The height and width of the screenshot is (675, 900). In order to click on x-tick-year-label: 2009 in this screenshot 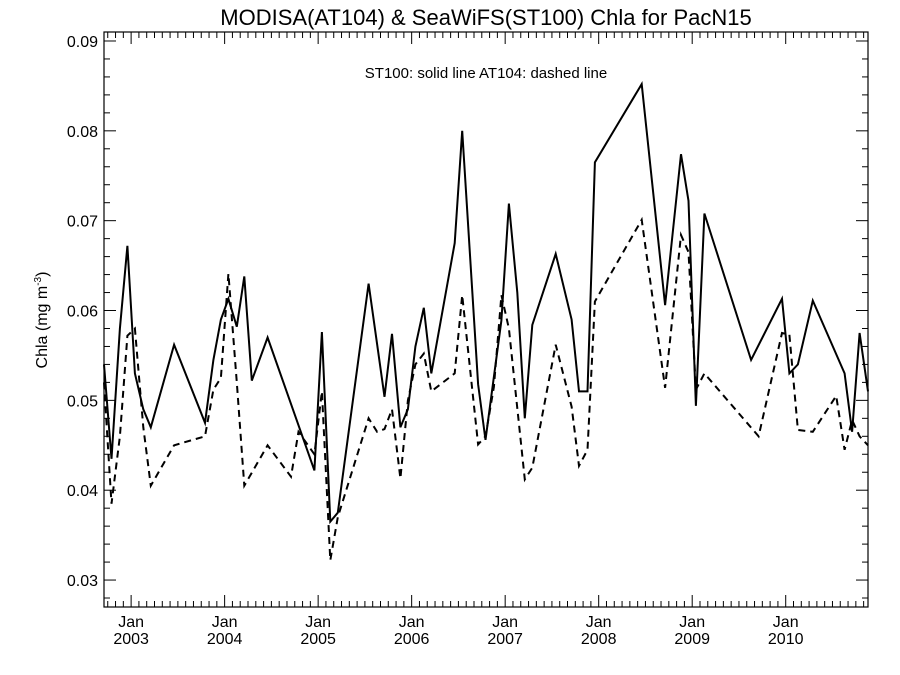, I will do `click(692, 639)`.